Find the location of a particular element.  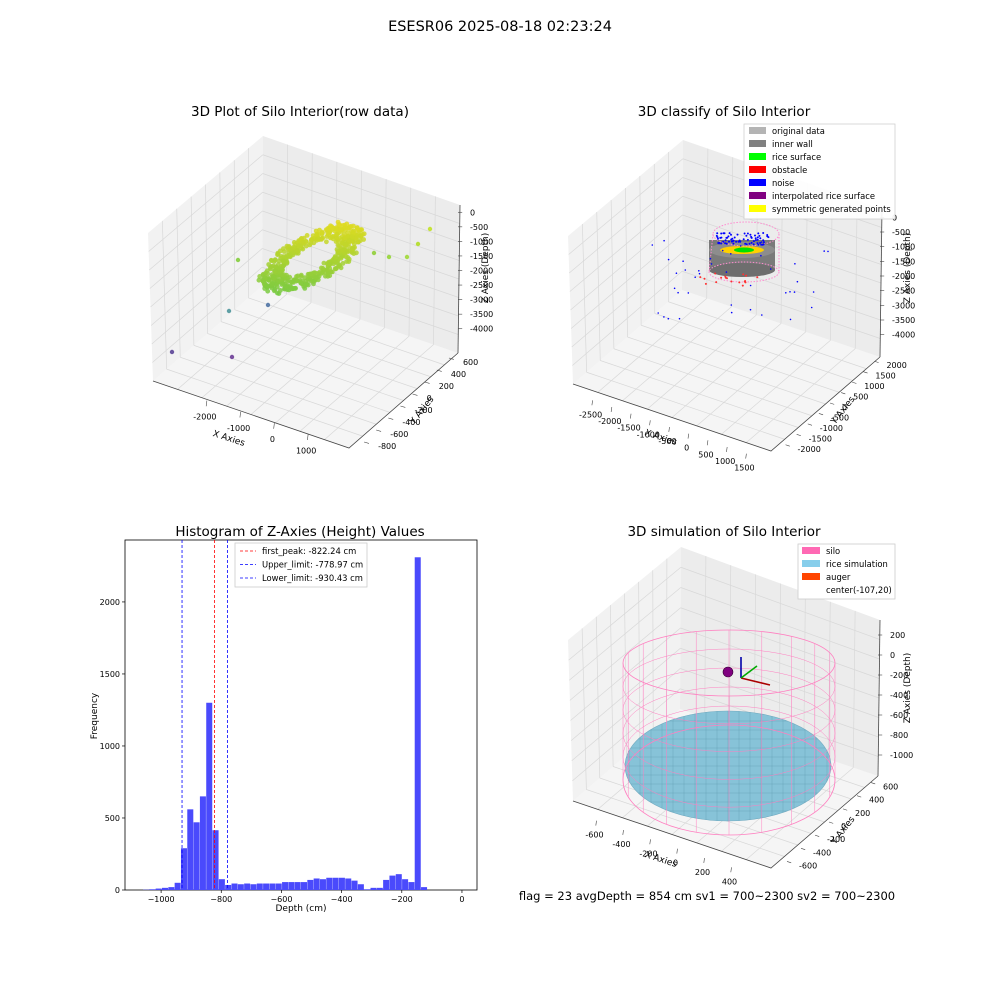

simulation-y-ticks: 600 400 200 0 -200 -400 -600 is located at coordinates (842, 826).